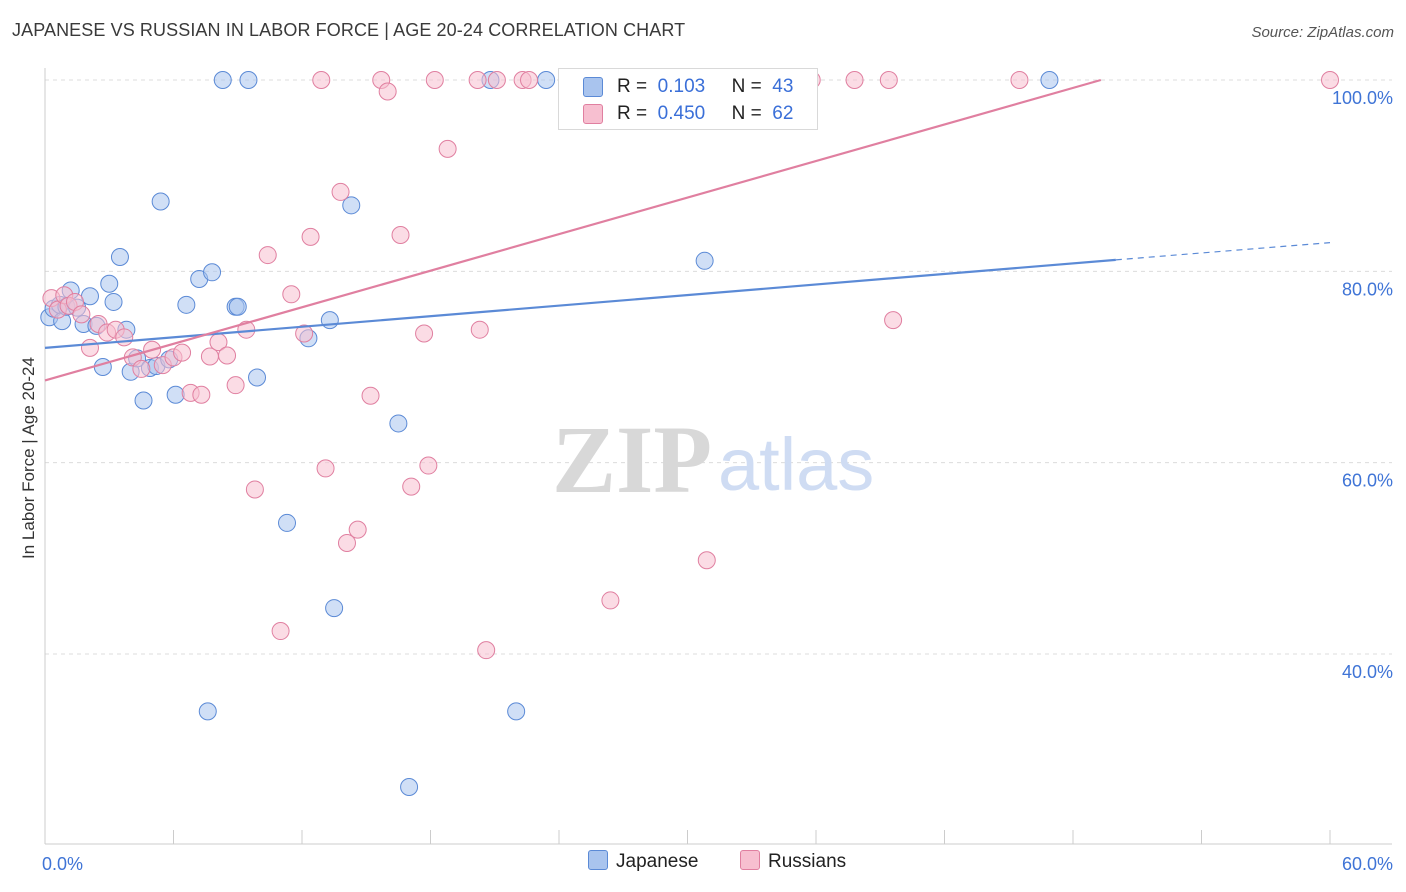 This screenshot has width=1406, height=892. What do you see at coordinates (713, 459) in the screenshot?
I see `watermark: ZIP atlas` at bounding box center [713, 459].